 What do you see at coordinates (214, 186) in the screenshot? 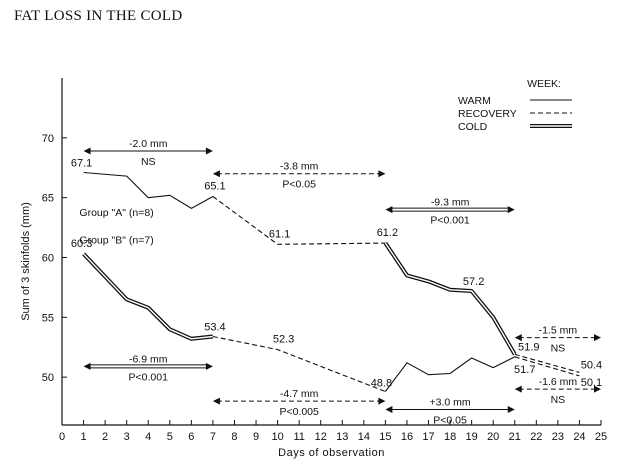
I see `data-label: 65.1` at bounding box center [214, 186].